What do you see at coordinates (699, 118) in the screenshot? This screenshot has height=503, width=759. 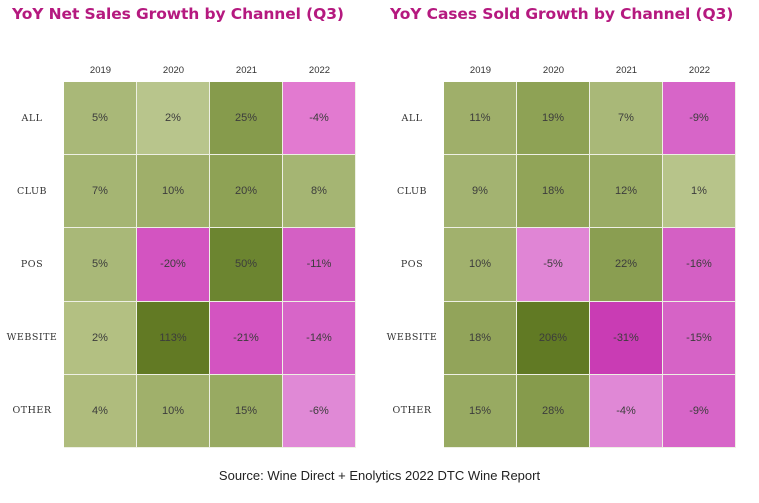 I see `heatmap-cell-cases-sold-all-2022: -9%` at bounding box center [699, 118].